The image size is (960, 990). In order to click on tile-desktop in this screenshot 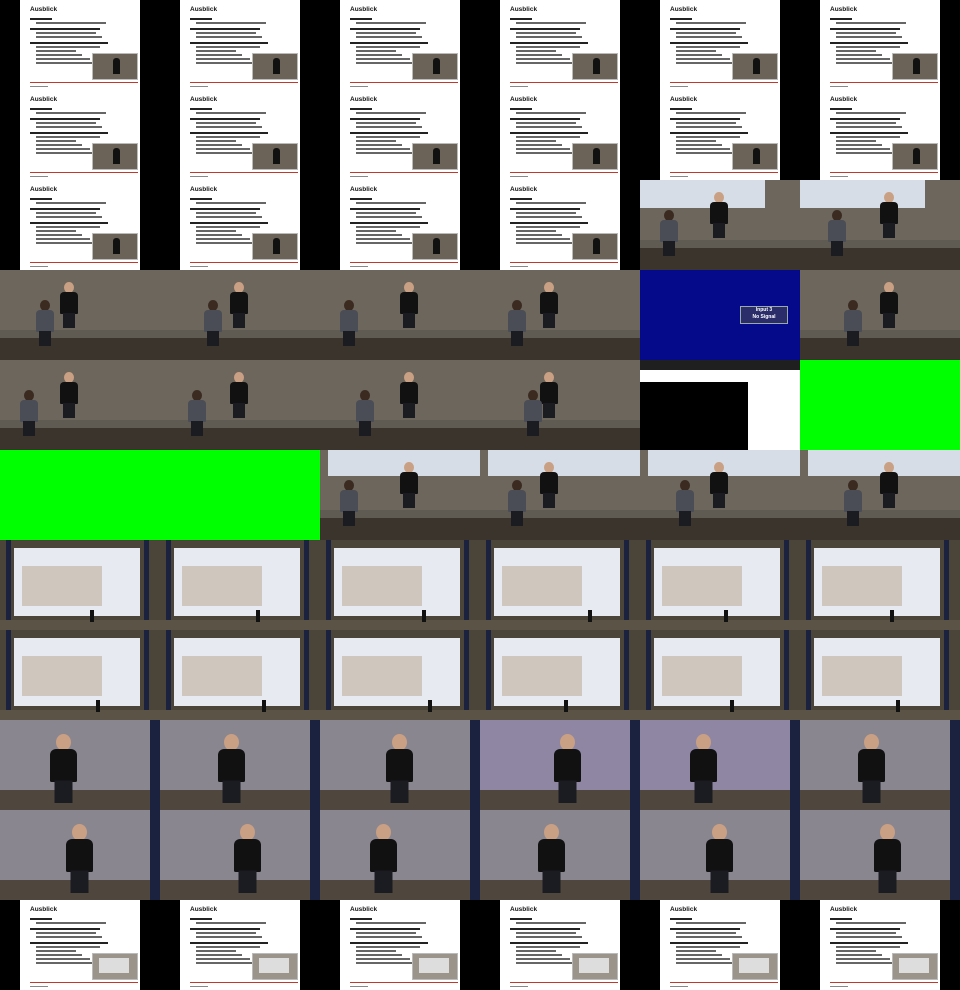, I will do `click(720, 405)`.